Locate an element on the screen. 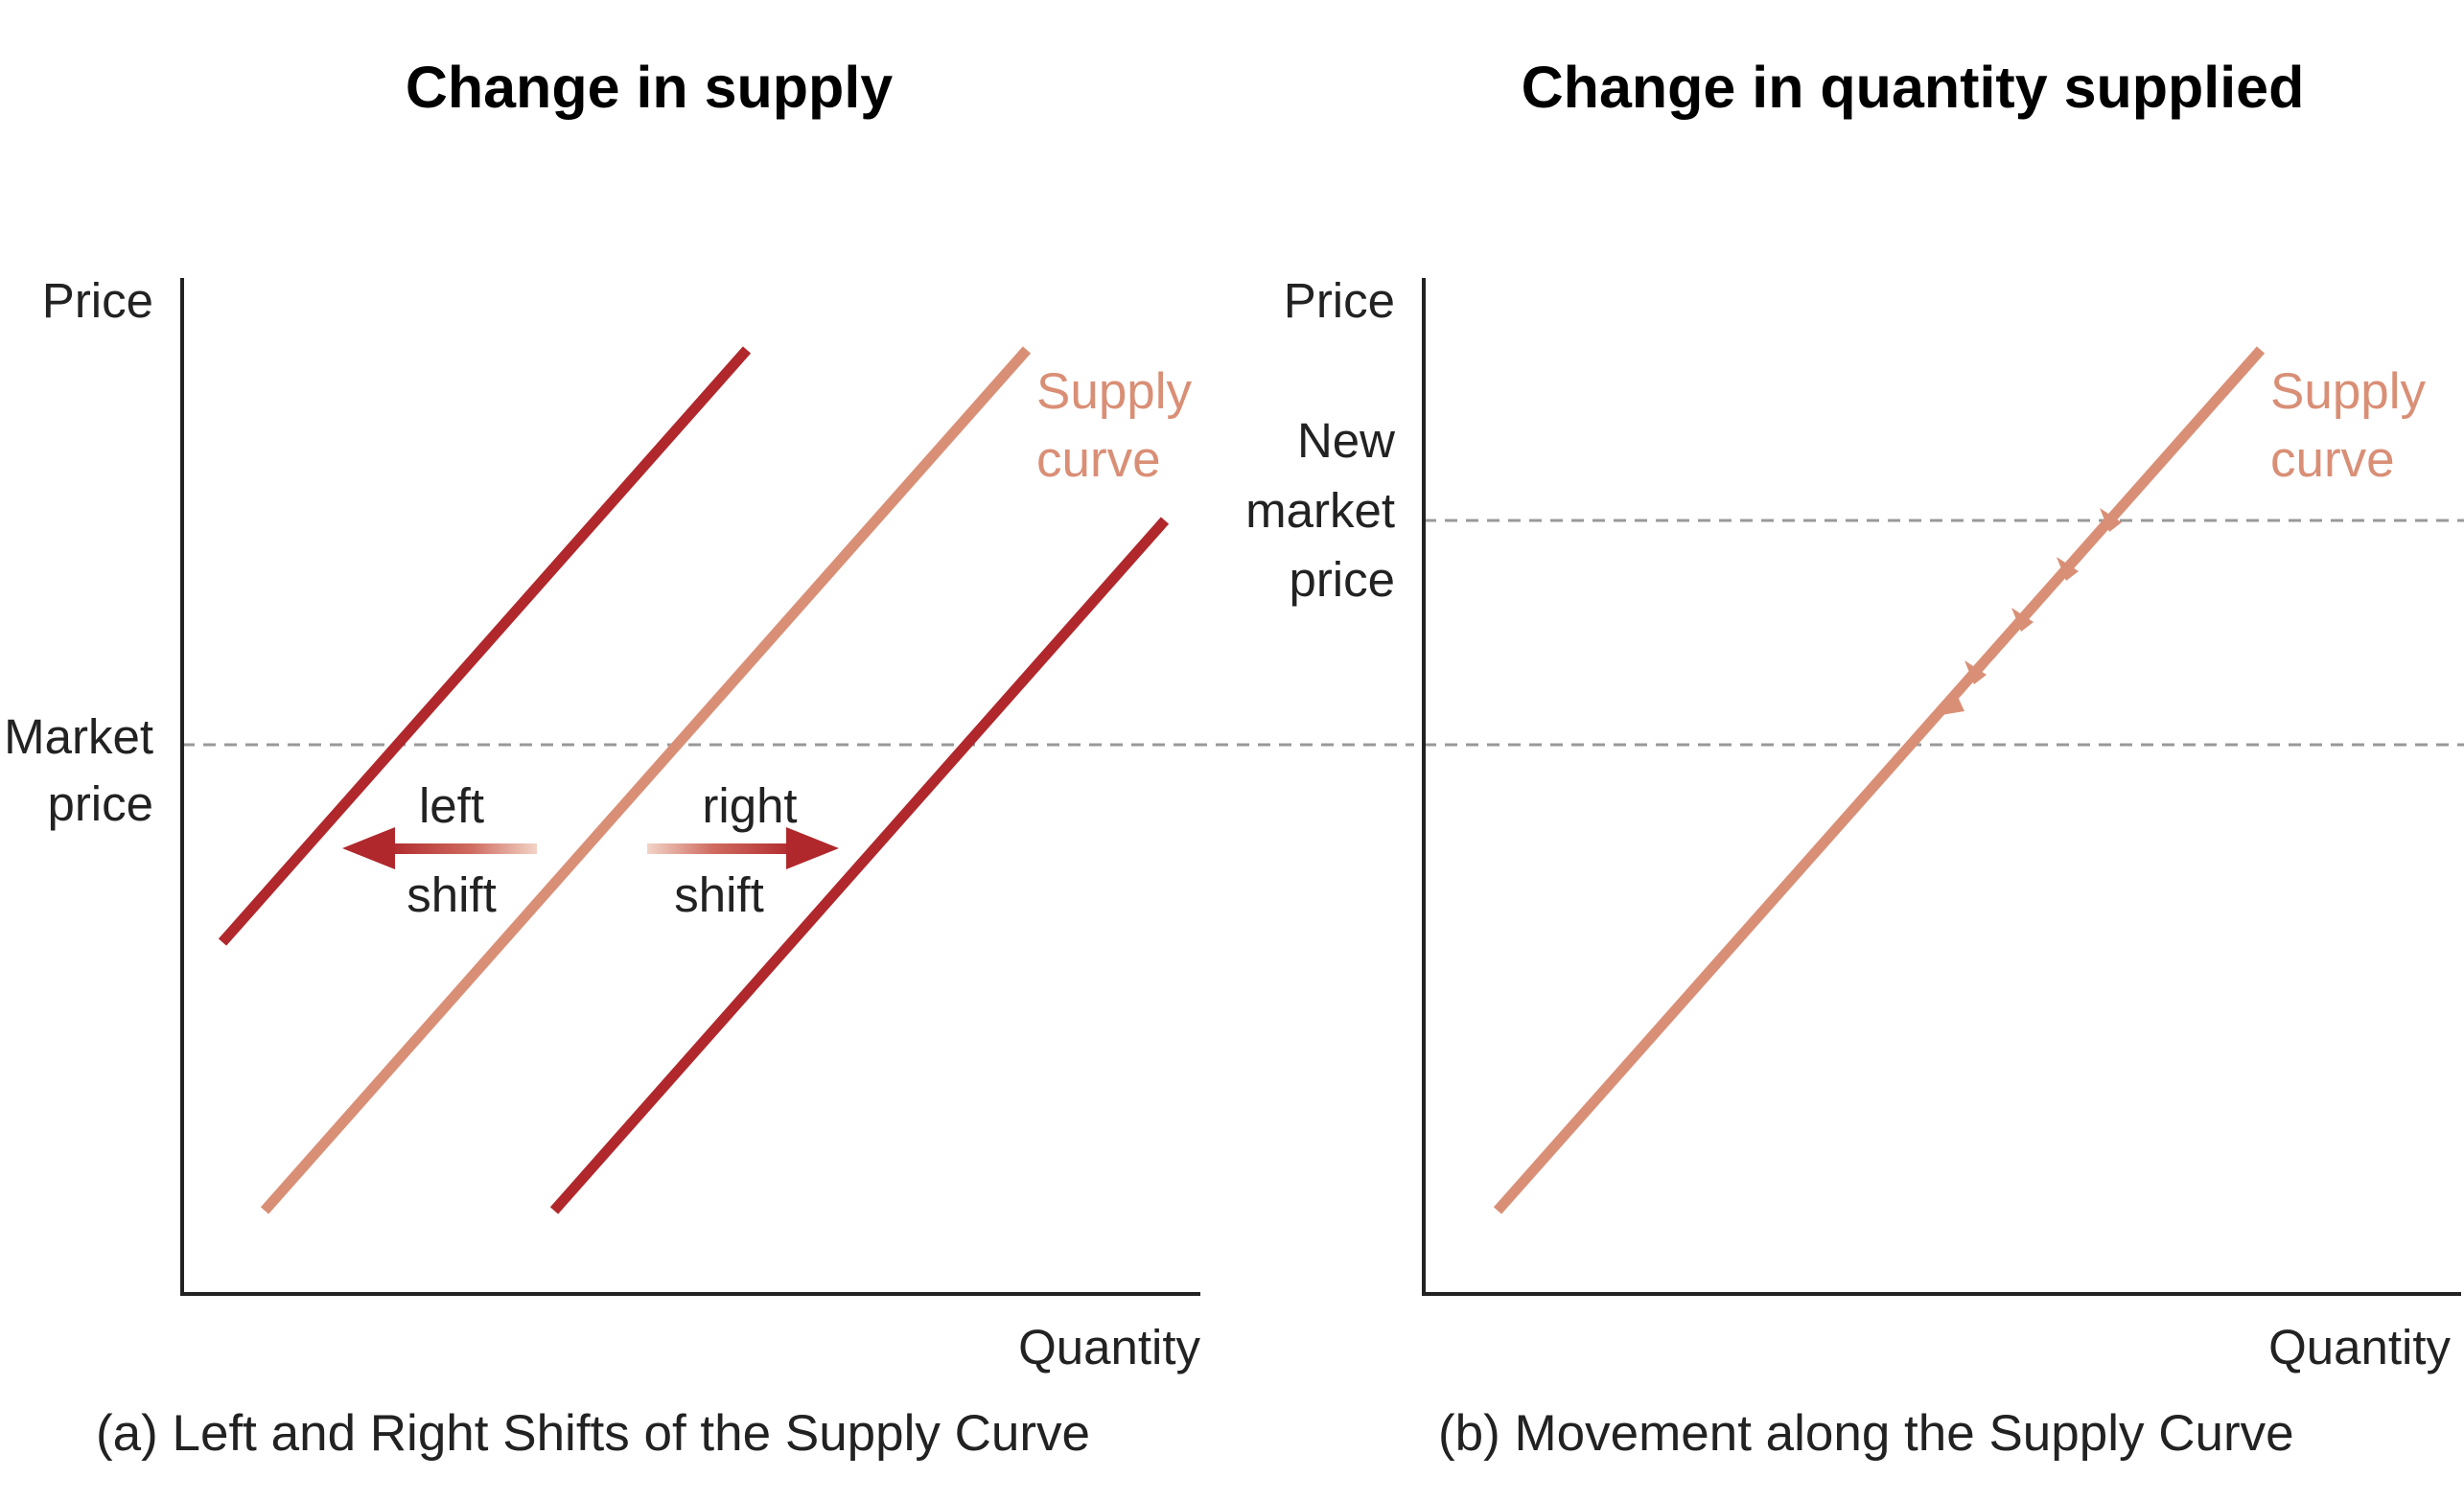  supply-curve-right-shifted is located at coordinates (860, 865).